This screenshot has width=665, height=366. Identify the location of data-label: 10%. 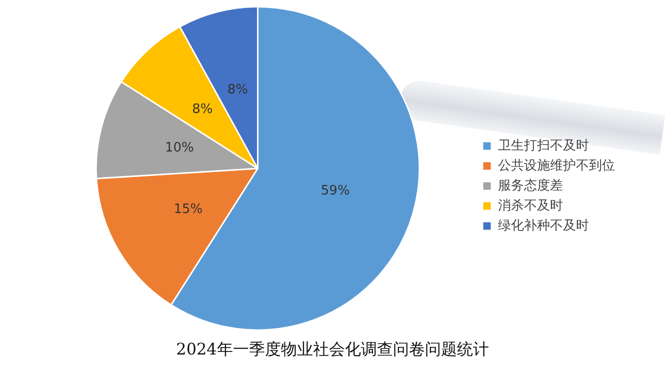
(179, 148).